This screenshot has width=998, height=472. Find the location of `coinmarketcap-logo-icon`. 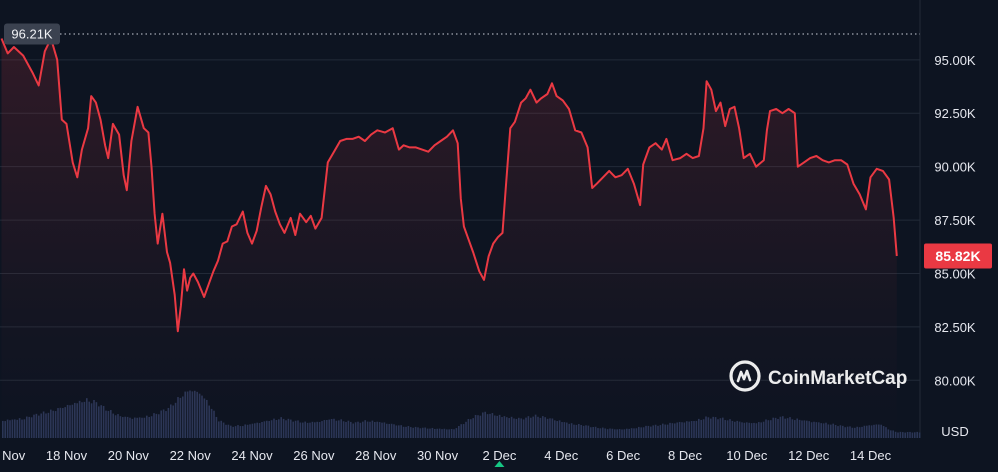

coinmarketcap-logo-icon is located at coordinates (745, 376).